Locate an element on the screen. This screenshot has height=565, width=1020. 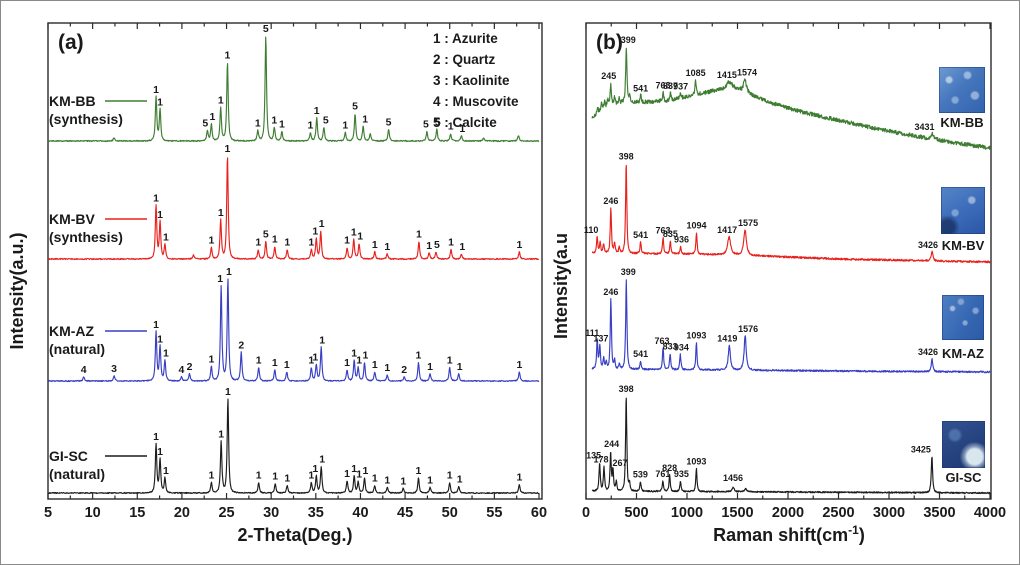
peak-label: 934 is located at coordinates (681, 347).